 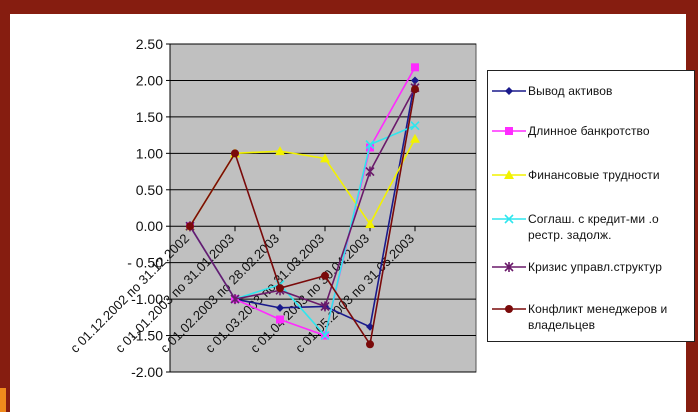 I want to click on accent-bar, so click(x=3, y=400).